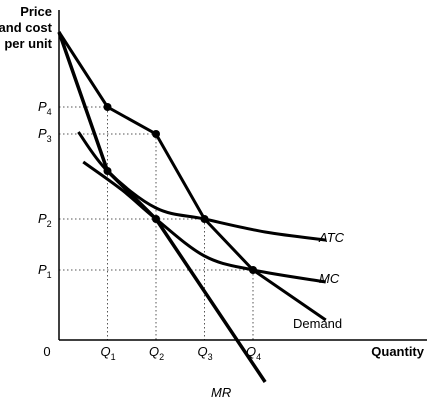 The width and height of the screenshot is (427, 400). What do you see at coordinates (45, 271) in the screenshot?
I see `y-tick-P1: P1` at bounding box center [45, 271].